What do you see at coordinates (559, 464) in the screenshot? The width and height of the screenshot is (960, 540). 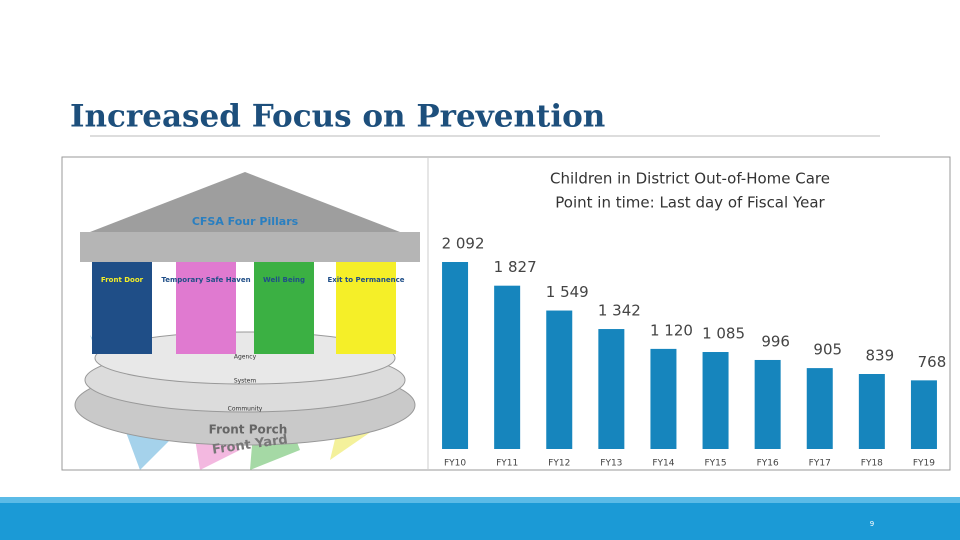 I see `x-tick-label: FY12` at bounding box center [559, 464].